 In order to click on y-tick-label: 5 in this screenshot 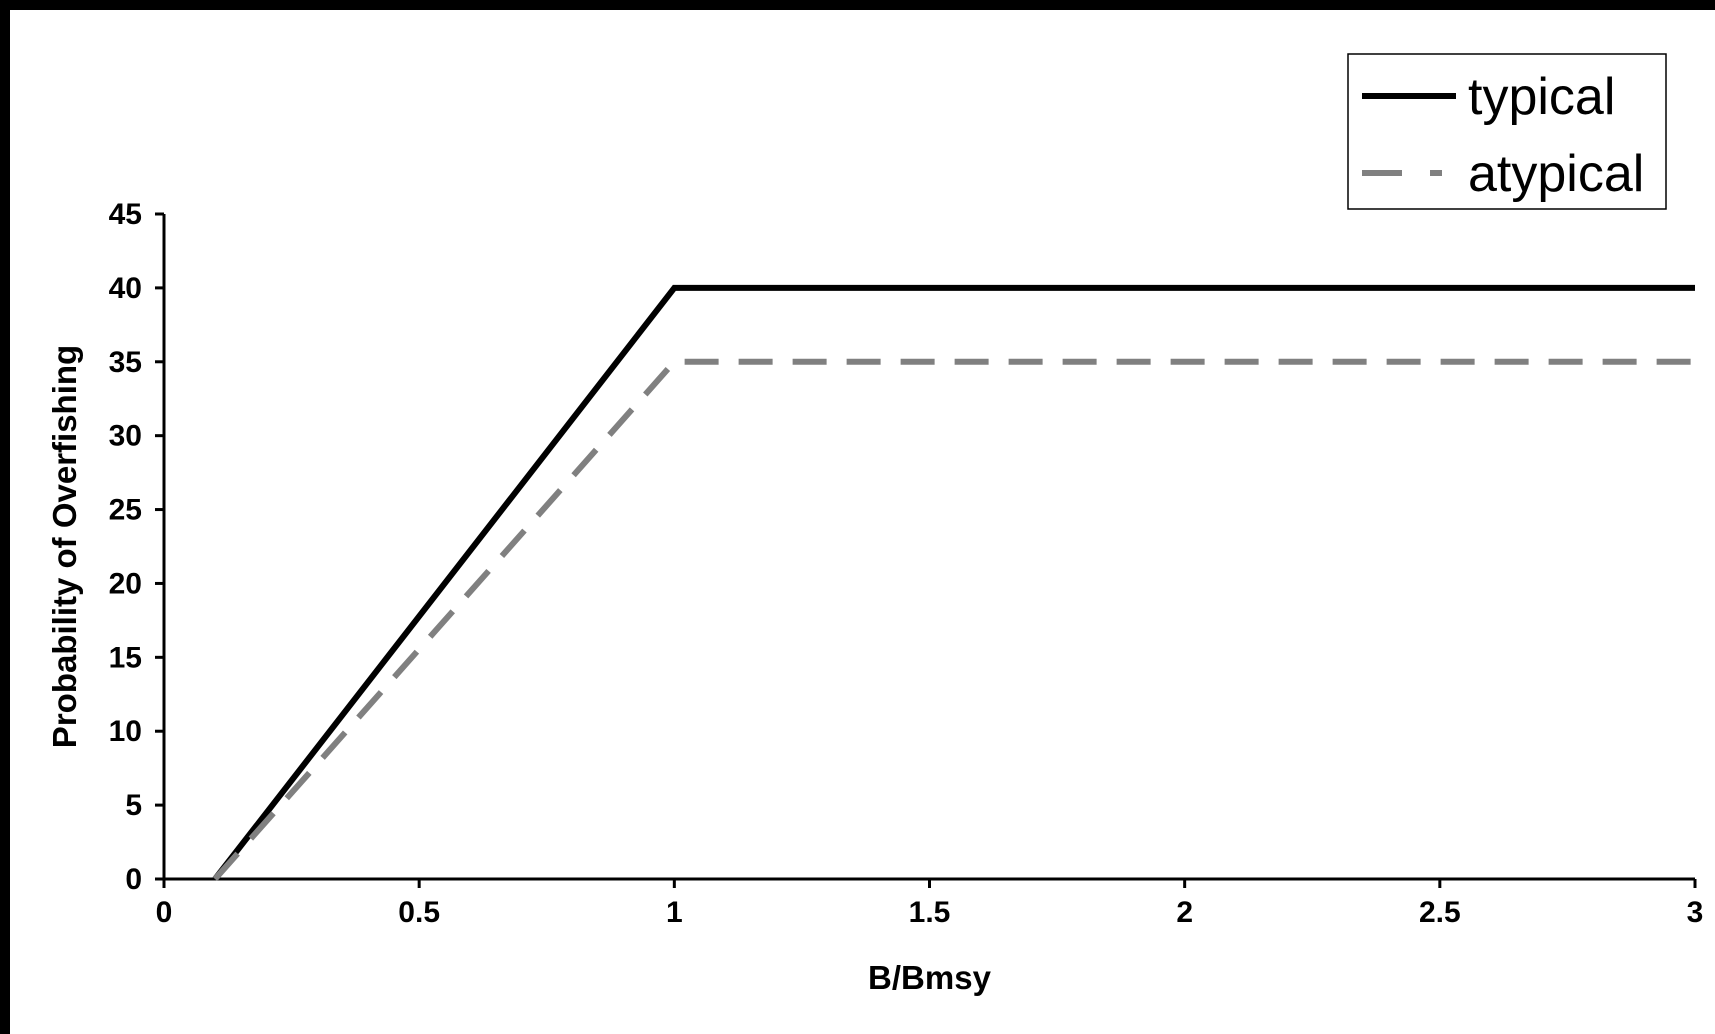, I will do `click(133, 805)`.